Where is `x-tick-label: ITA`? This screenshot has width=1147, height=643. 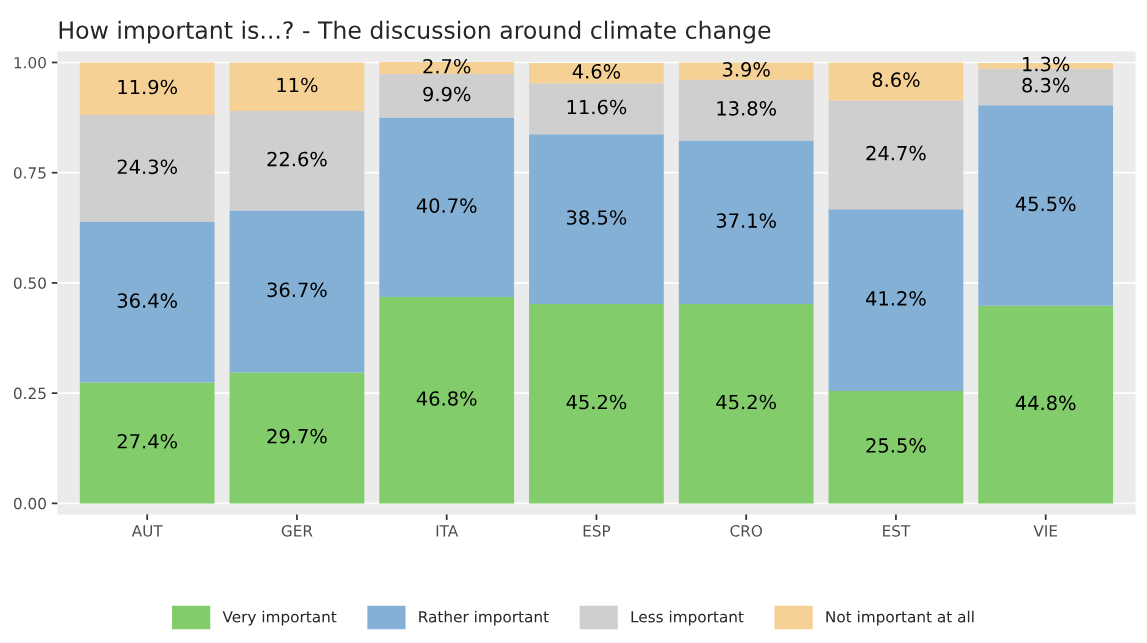
x-tick-label: ITA is located at coordinates (447, 531).